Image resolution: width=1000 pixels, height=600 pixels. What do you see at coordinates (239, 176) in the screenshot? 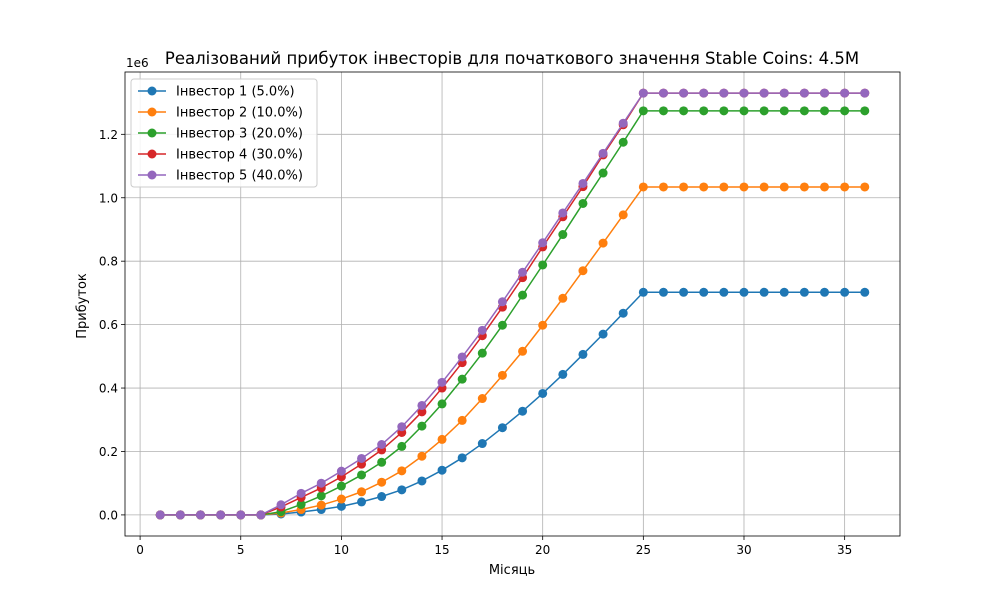
I see `legend-label: Інвестор 5 (40.0%)` at bounding box center [239, 176].